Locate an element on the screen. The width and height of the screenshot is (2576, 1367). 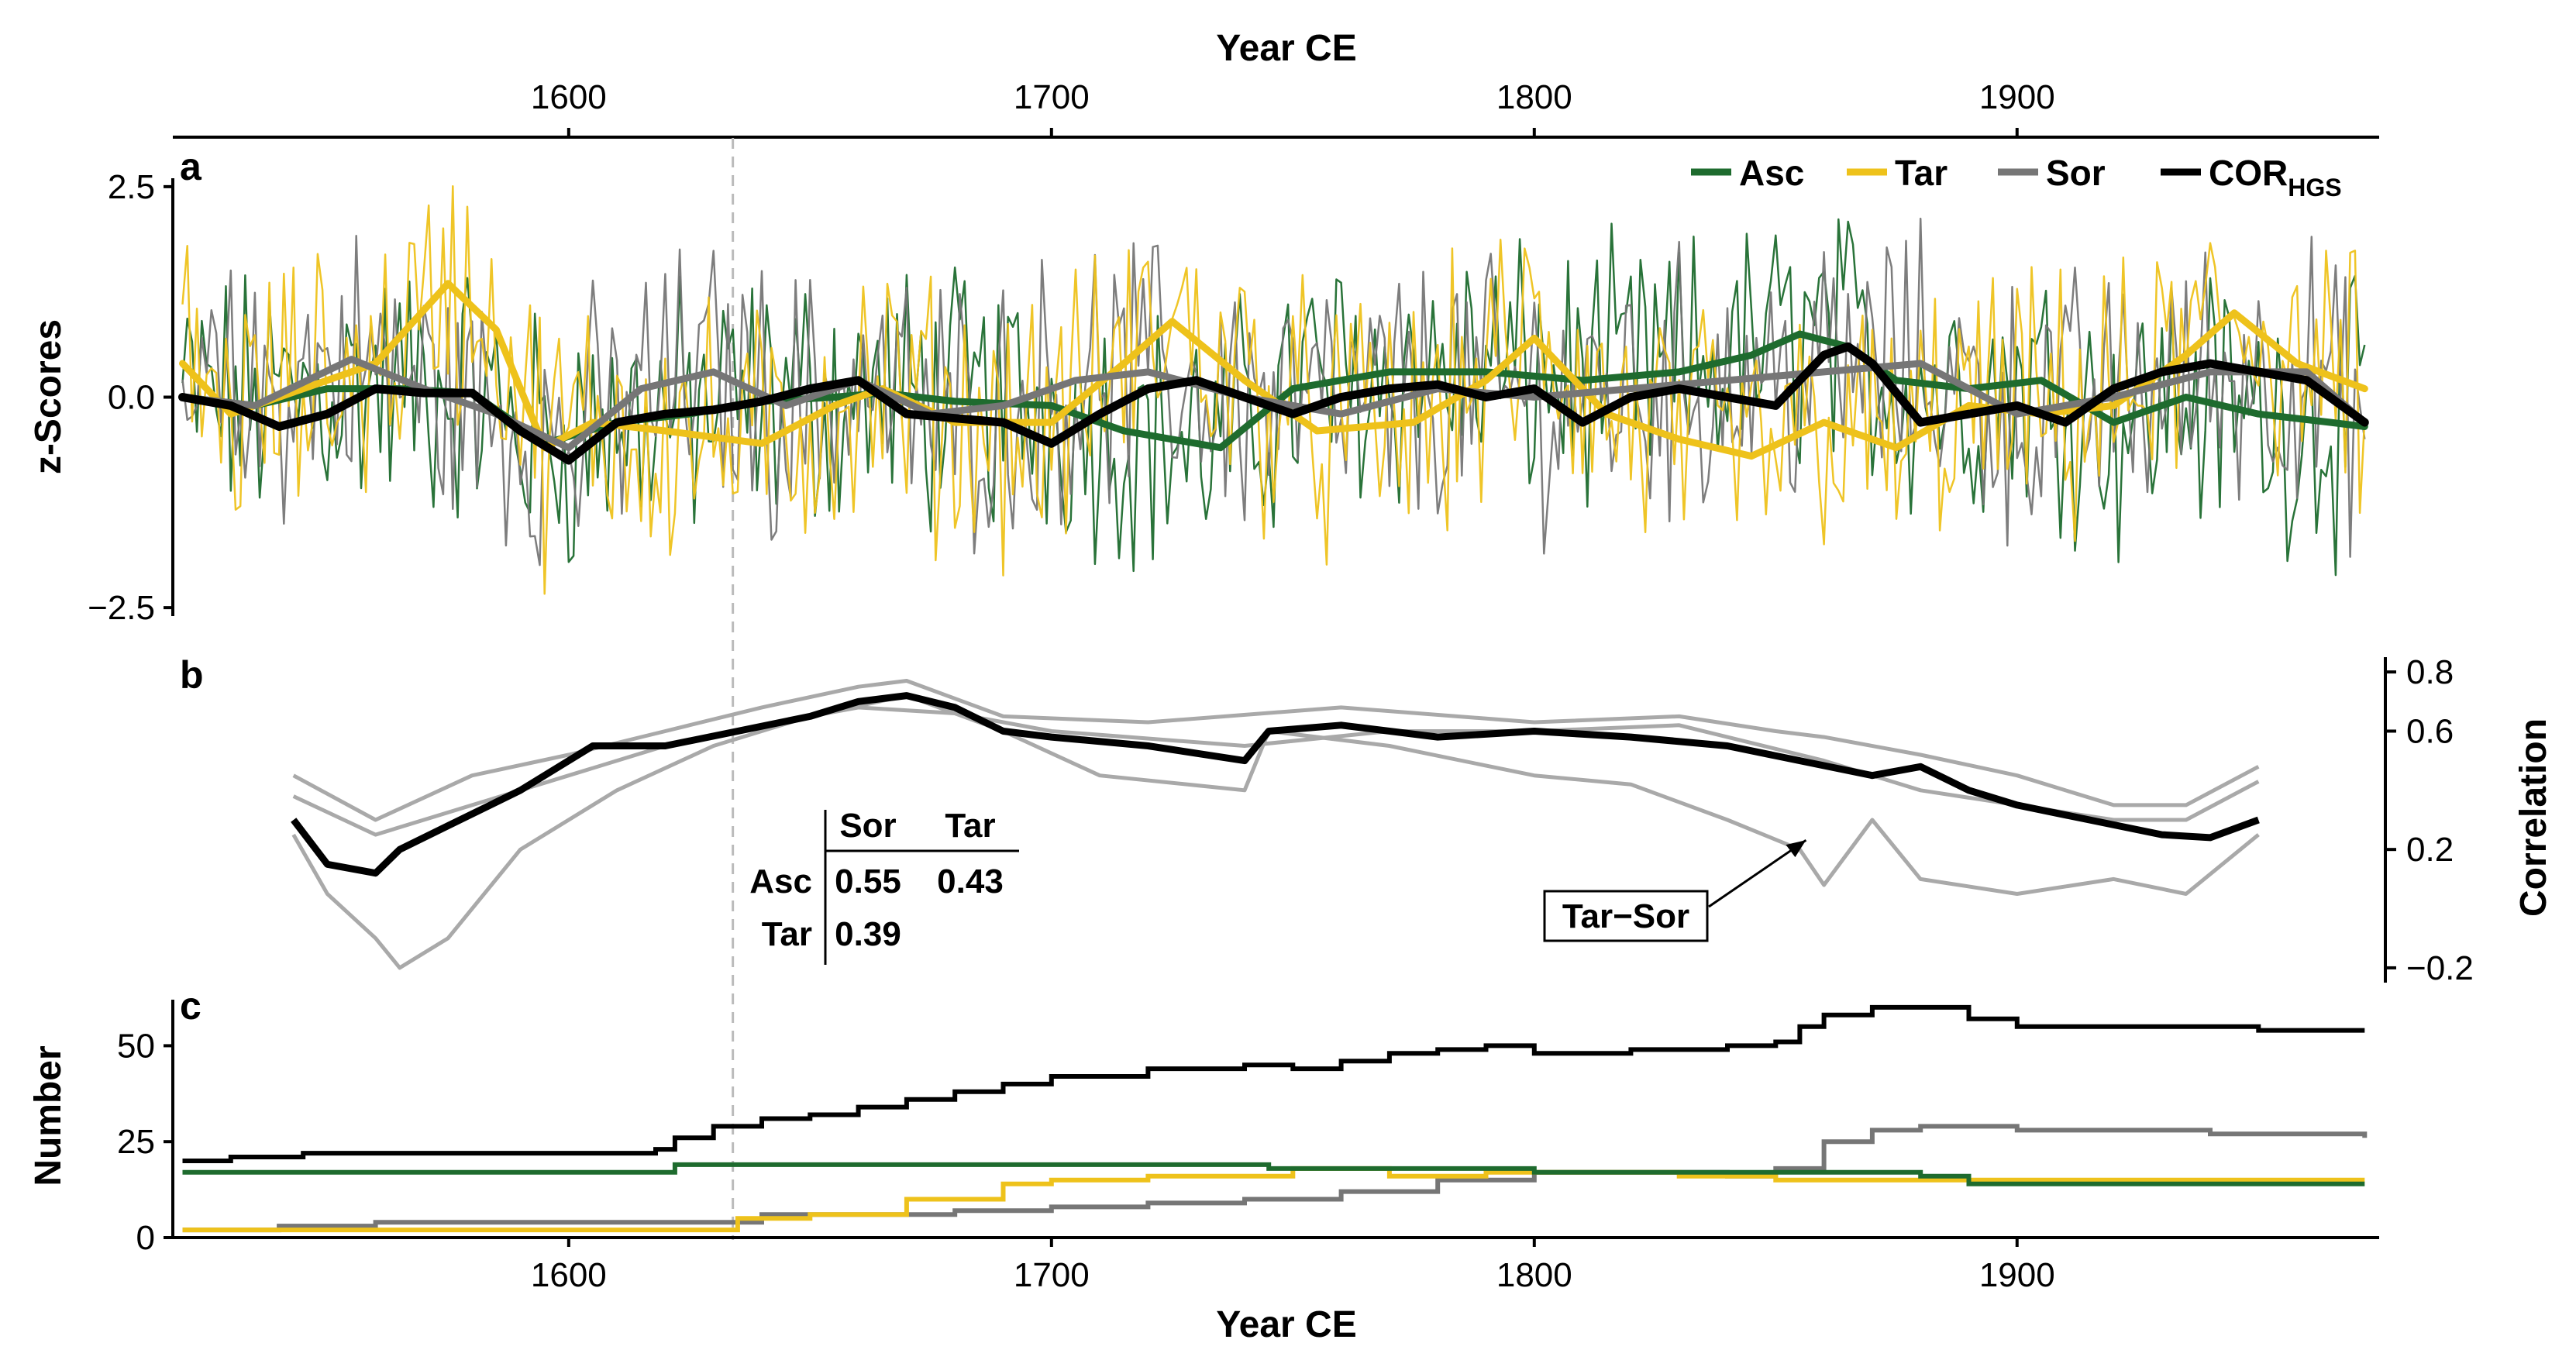
bottom-axis-title: Year CE is located at coordinates (1286, 1324).